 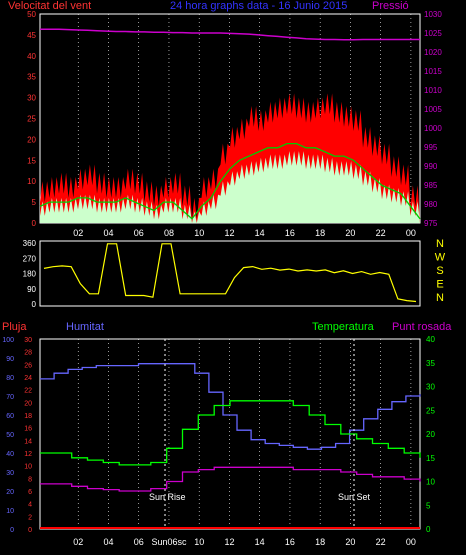 I want to click on humidity-tick-label: 70, so click(x=10, y=397).